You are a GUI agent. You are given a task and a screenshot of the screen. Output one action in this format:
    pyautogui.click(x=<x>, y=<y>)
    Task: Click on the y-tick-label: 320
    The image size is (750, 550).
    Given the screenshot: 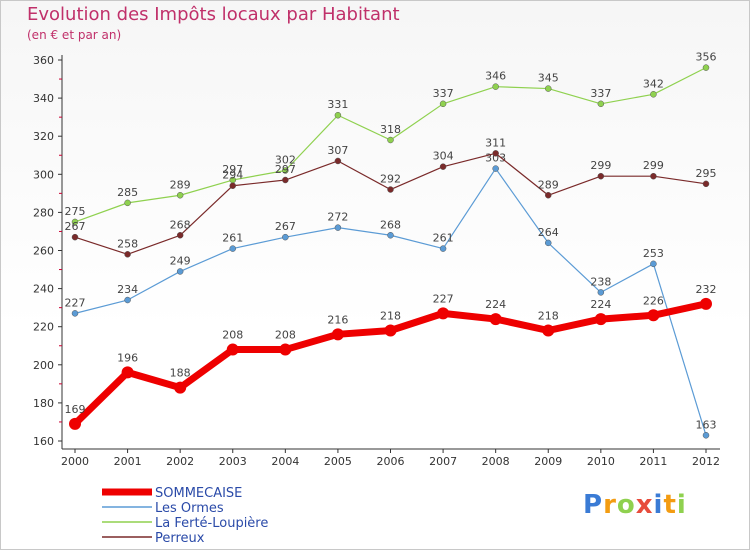 What is the action you would take?
    pyautogui.click(x=43, y=136)
    